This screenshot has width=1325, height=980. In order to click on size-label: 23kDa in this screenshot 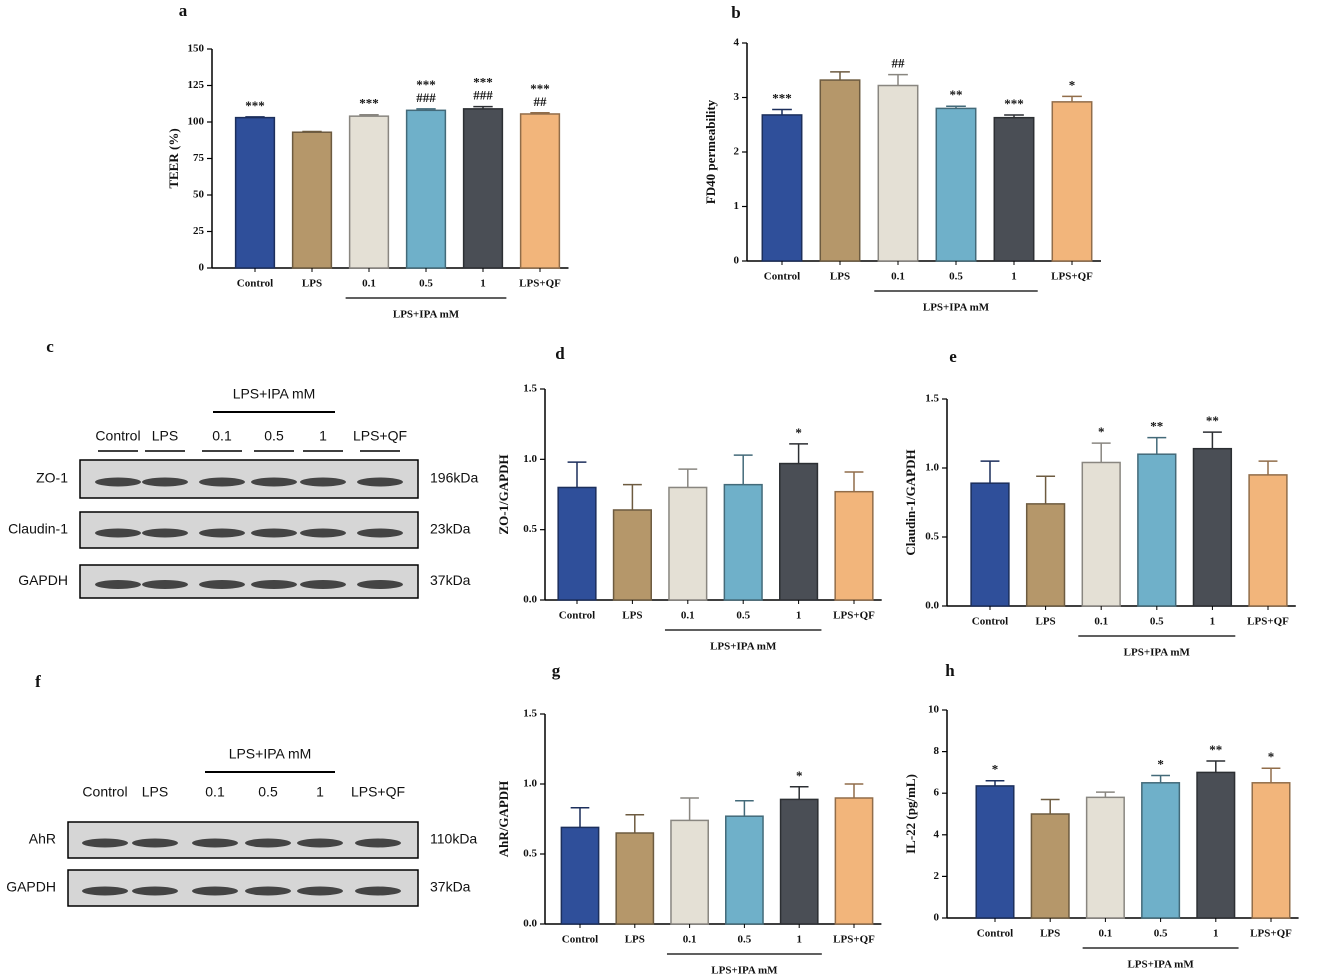, I will do `click(450, 529)`.